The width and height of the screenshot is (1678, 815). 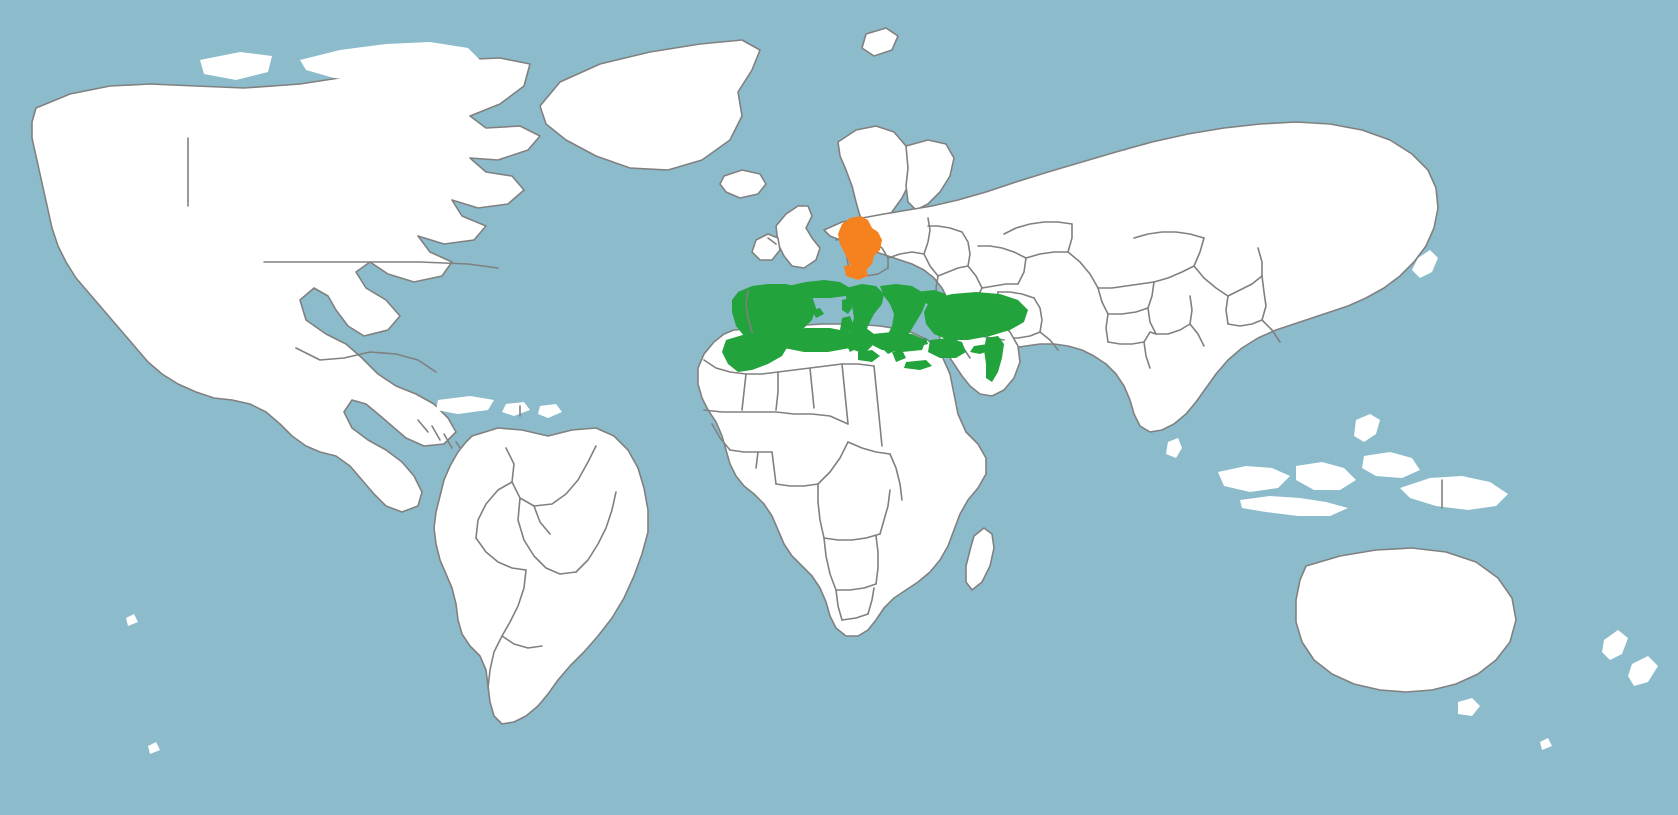 What do you see at coordinates (860, 244) in the screenshot?
I see `range-germany` at bounding box center [860, 244].